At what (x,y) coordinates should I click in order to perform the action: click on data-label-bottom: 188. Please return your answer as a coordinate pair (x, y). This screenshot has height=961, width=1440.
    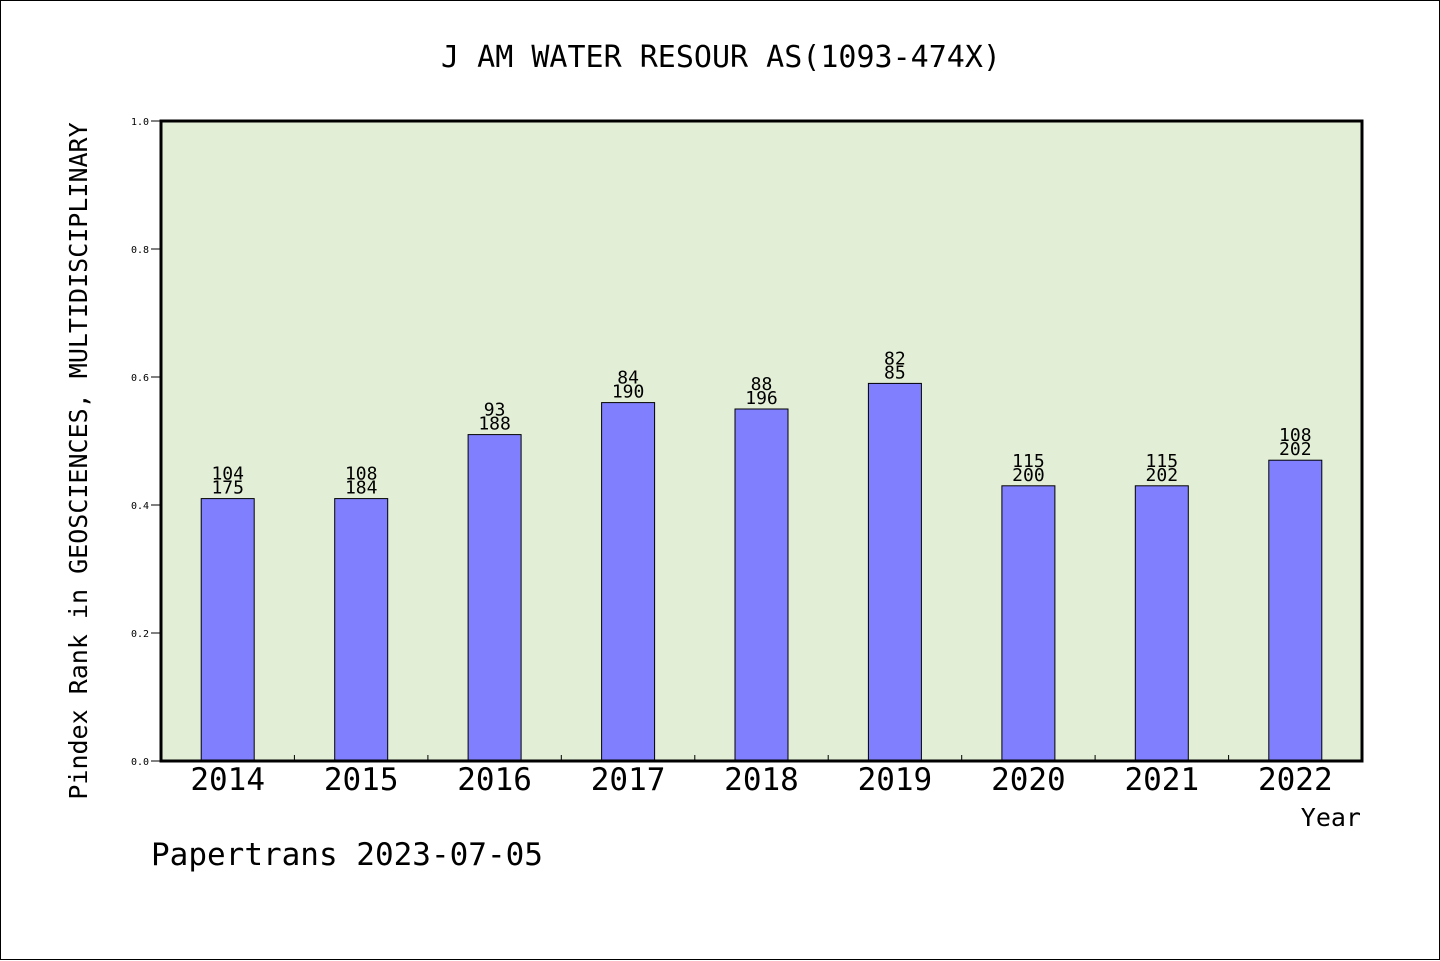
    Looking at the image, I should click on (494, 424).